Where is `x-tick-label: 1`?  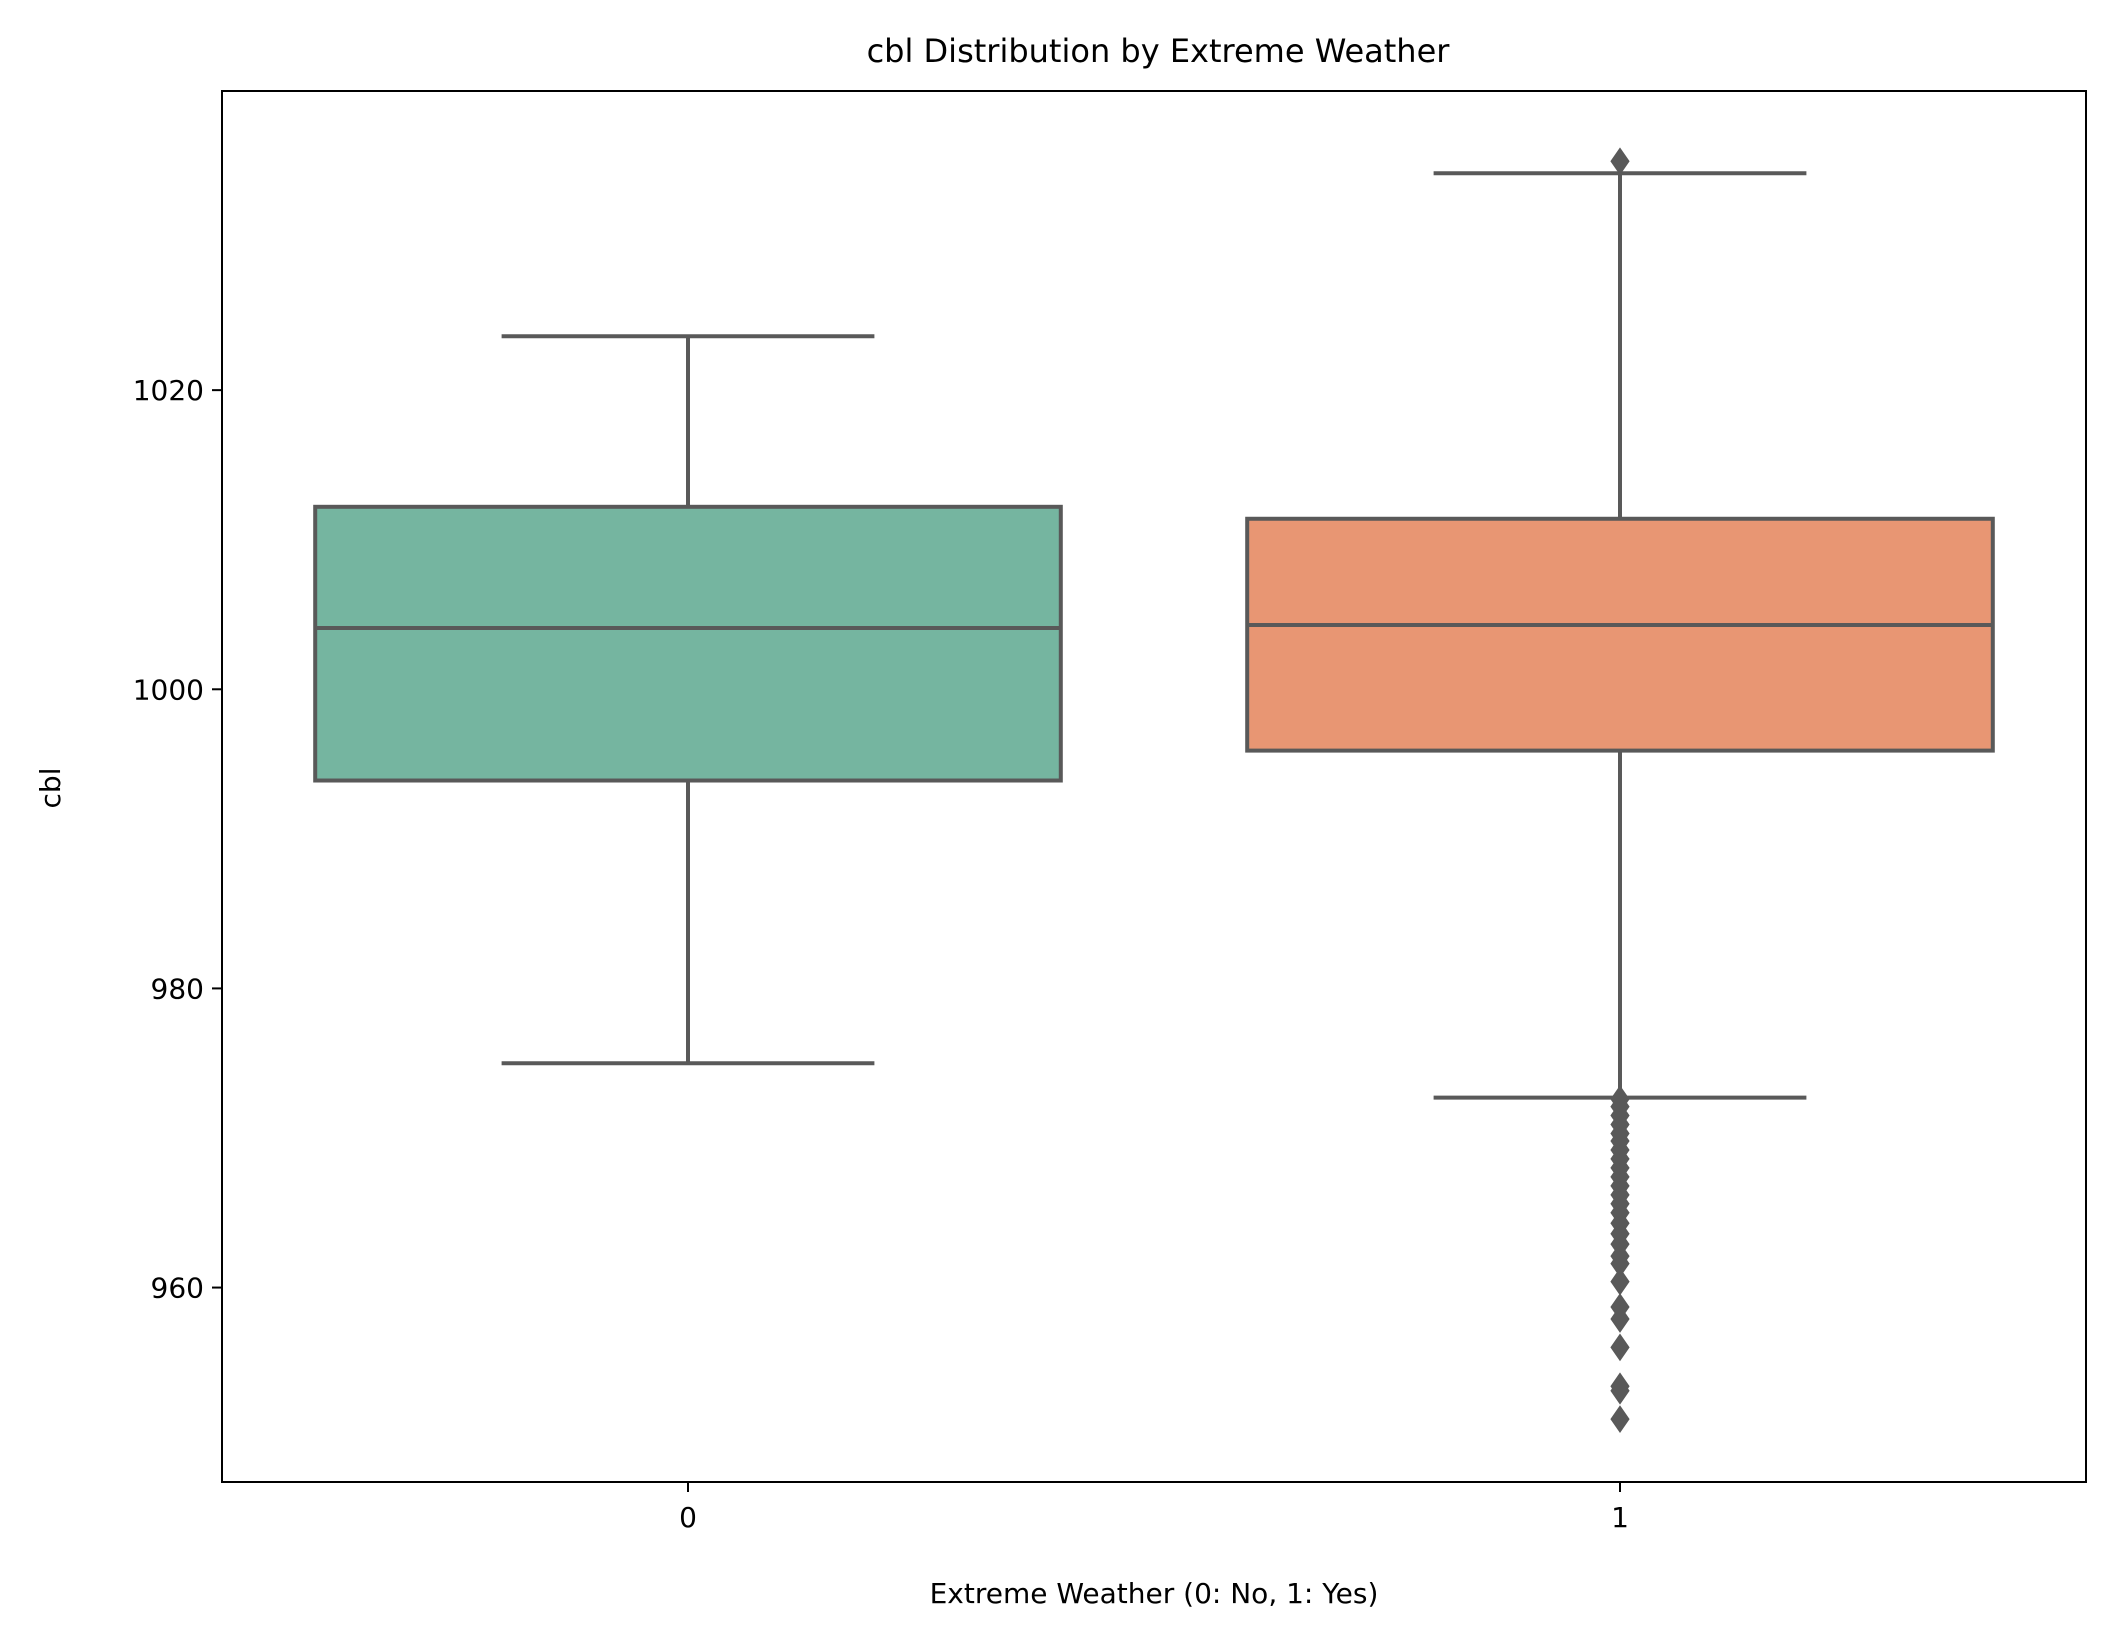
x-tick-label: 1 is located at coordinates (1620, 1517).